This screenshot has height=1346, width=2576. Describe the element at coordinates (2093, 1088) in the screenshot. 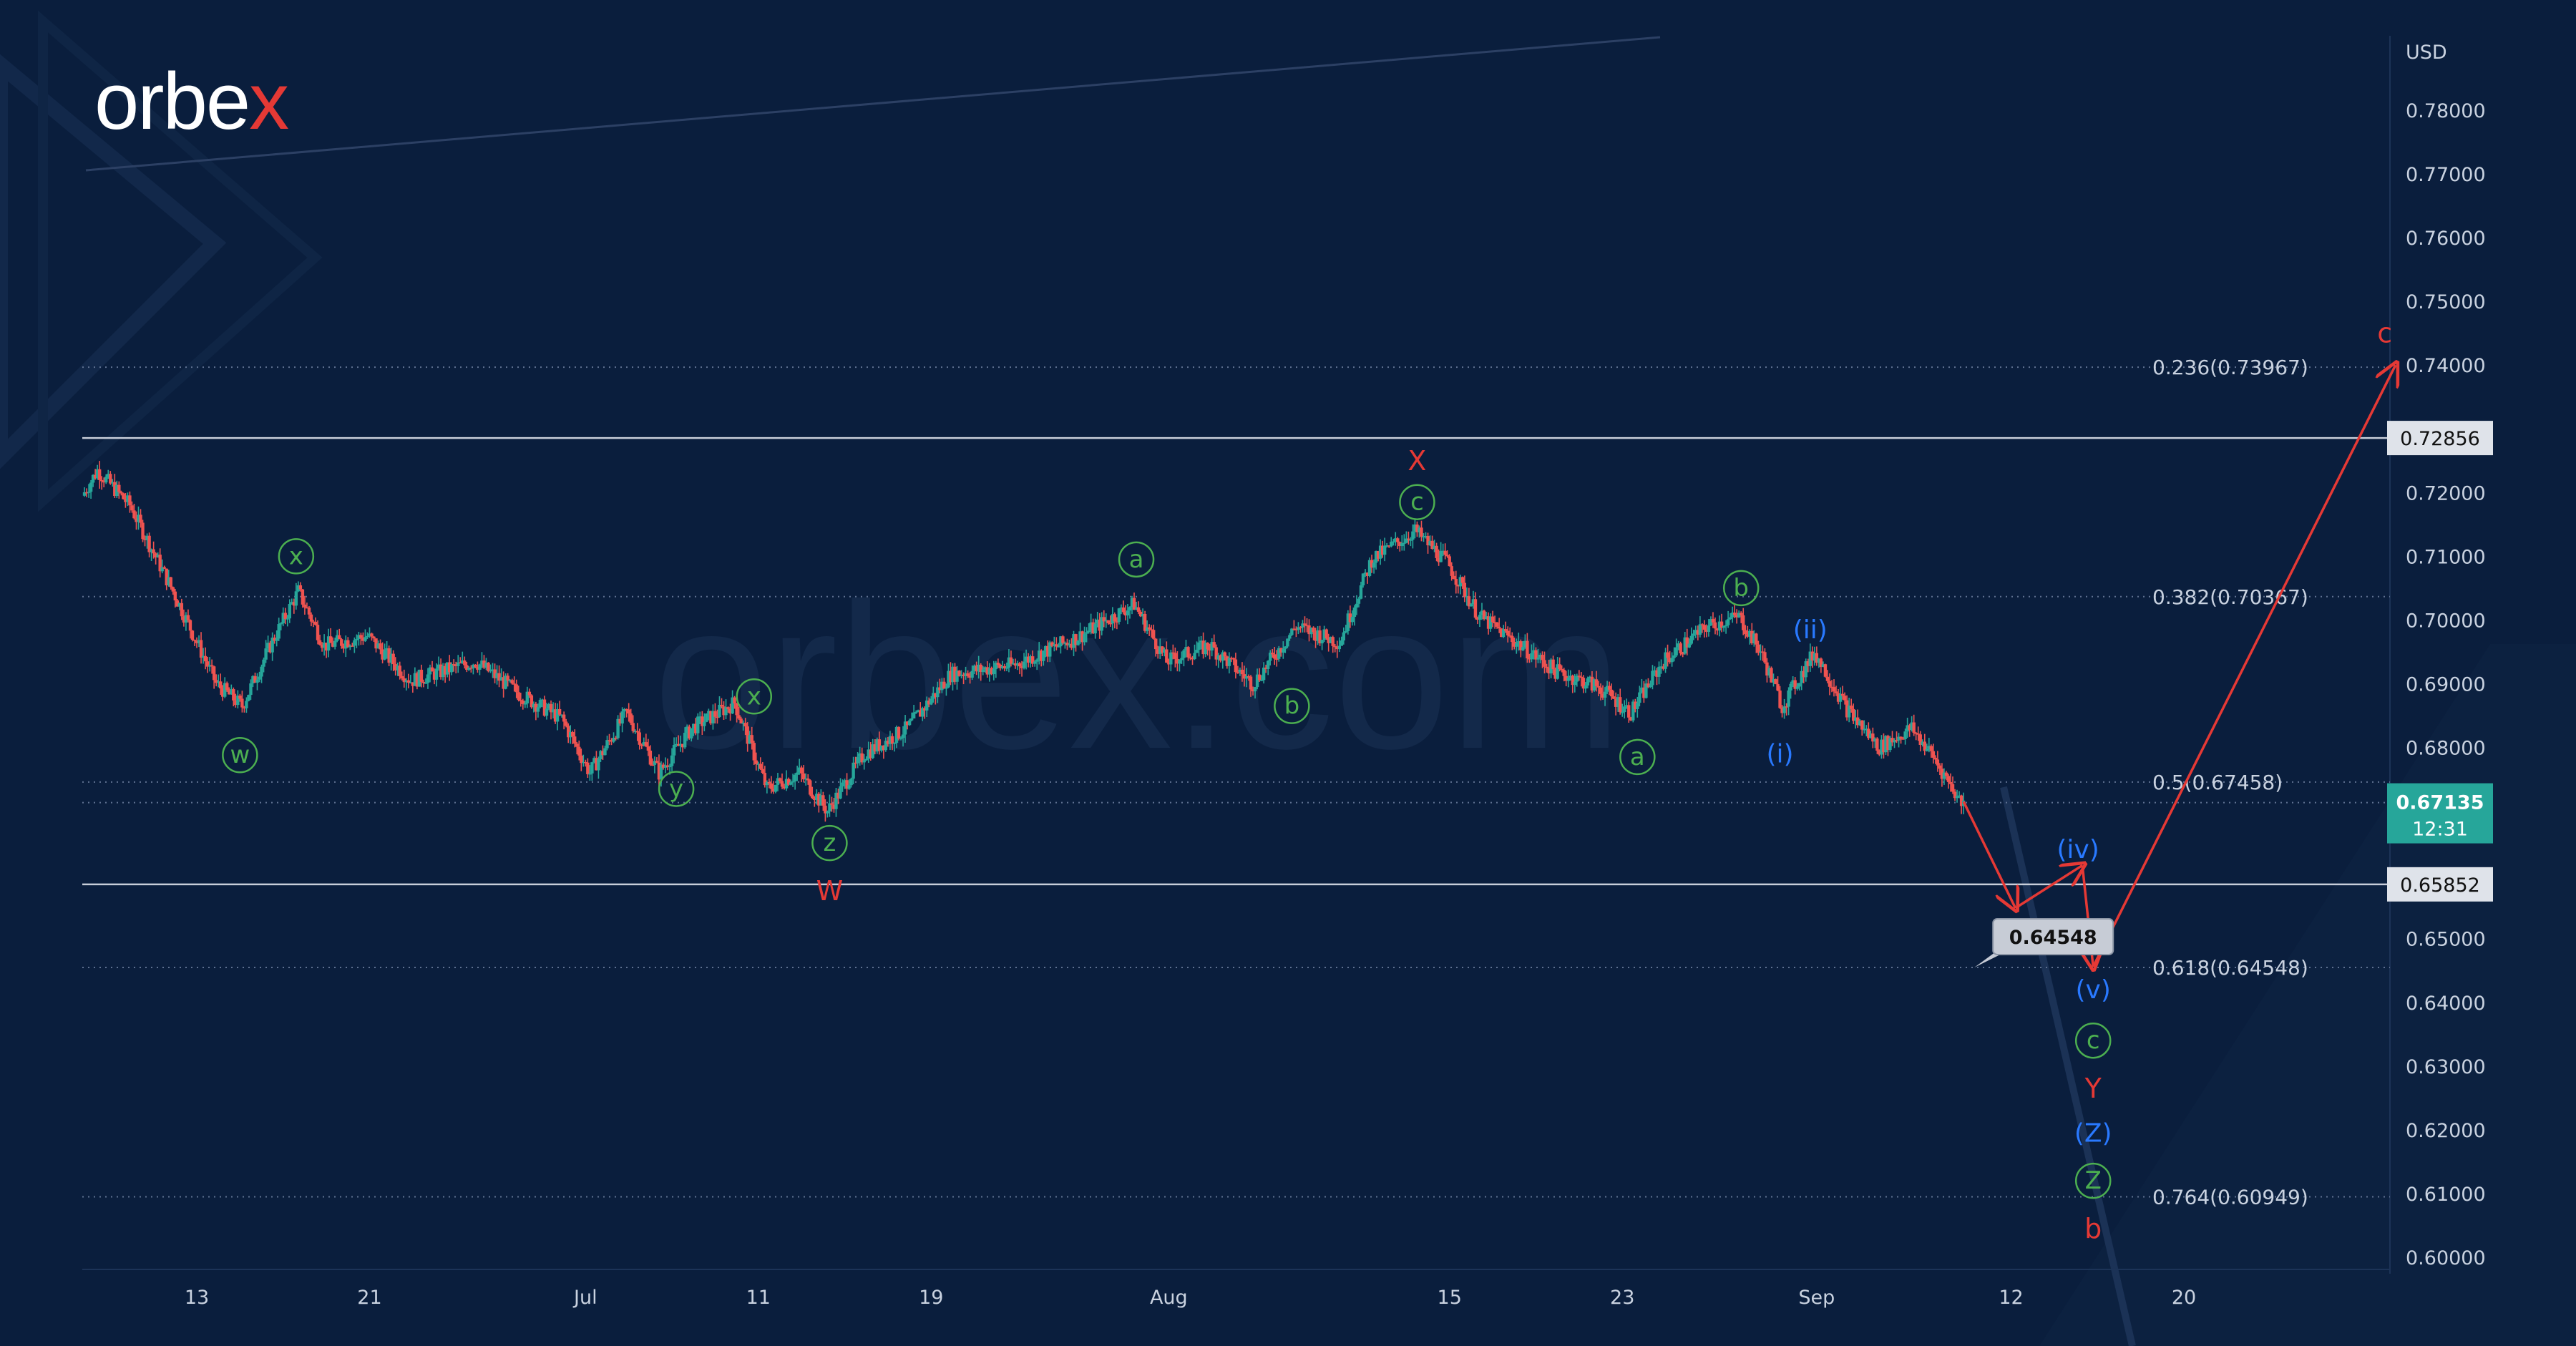

I see `wave-label: Y` at that location.